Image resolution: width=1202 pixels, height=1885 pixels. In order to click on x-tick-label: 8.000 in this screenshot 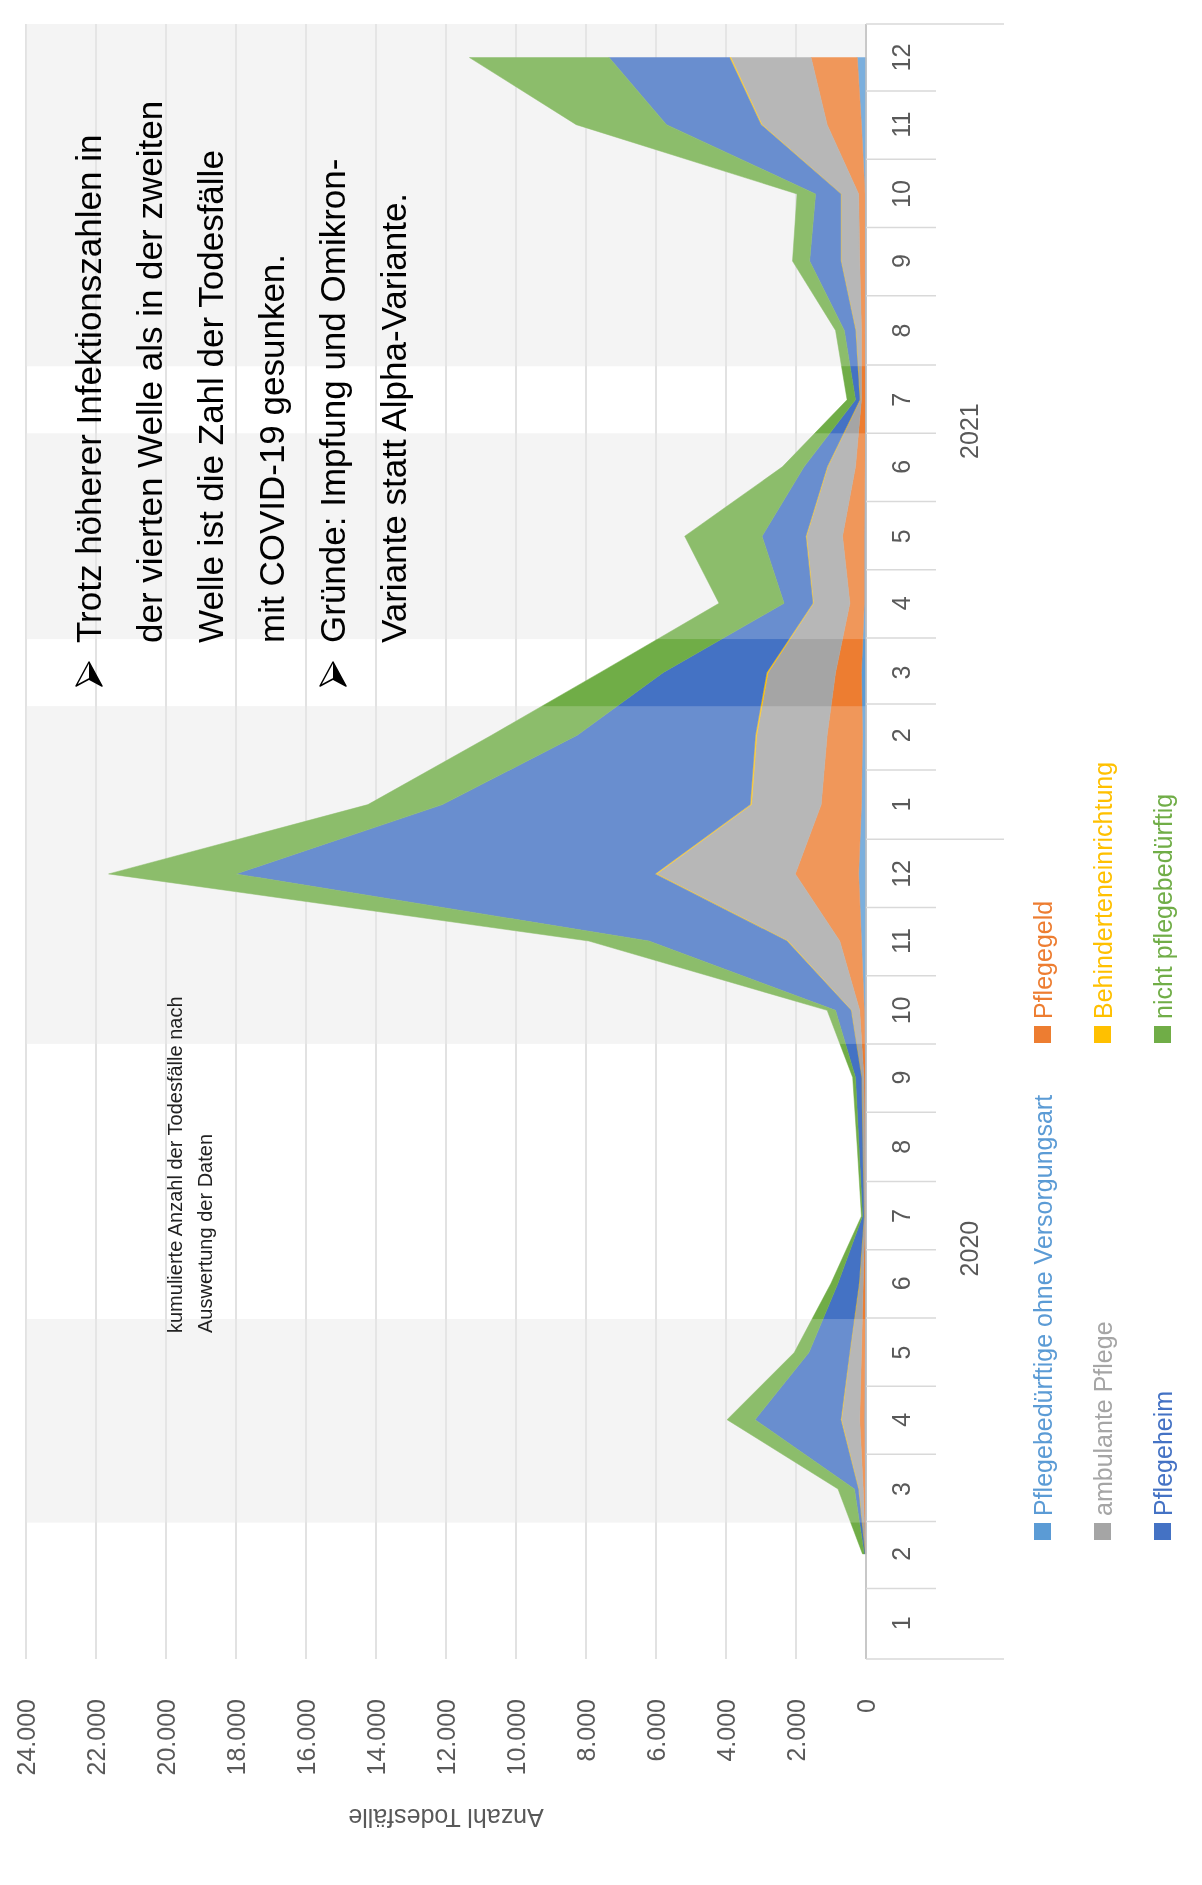, I will do `click(585, 1730)`.